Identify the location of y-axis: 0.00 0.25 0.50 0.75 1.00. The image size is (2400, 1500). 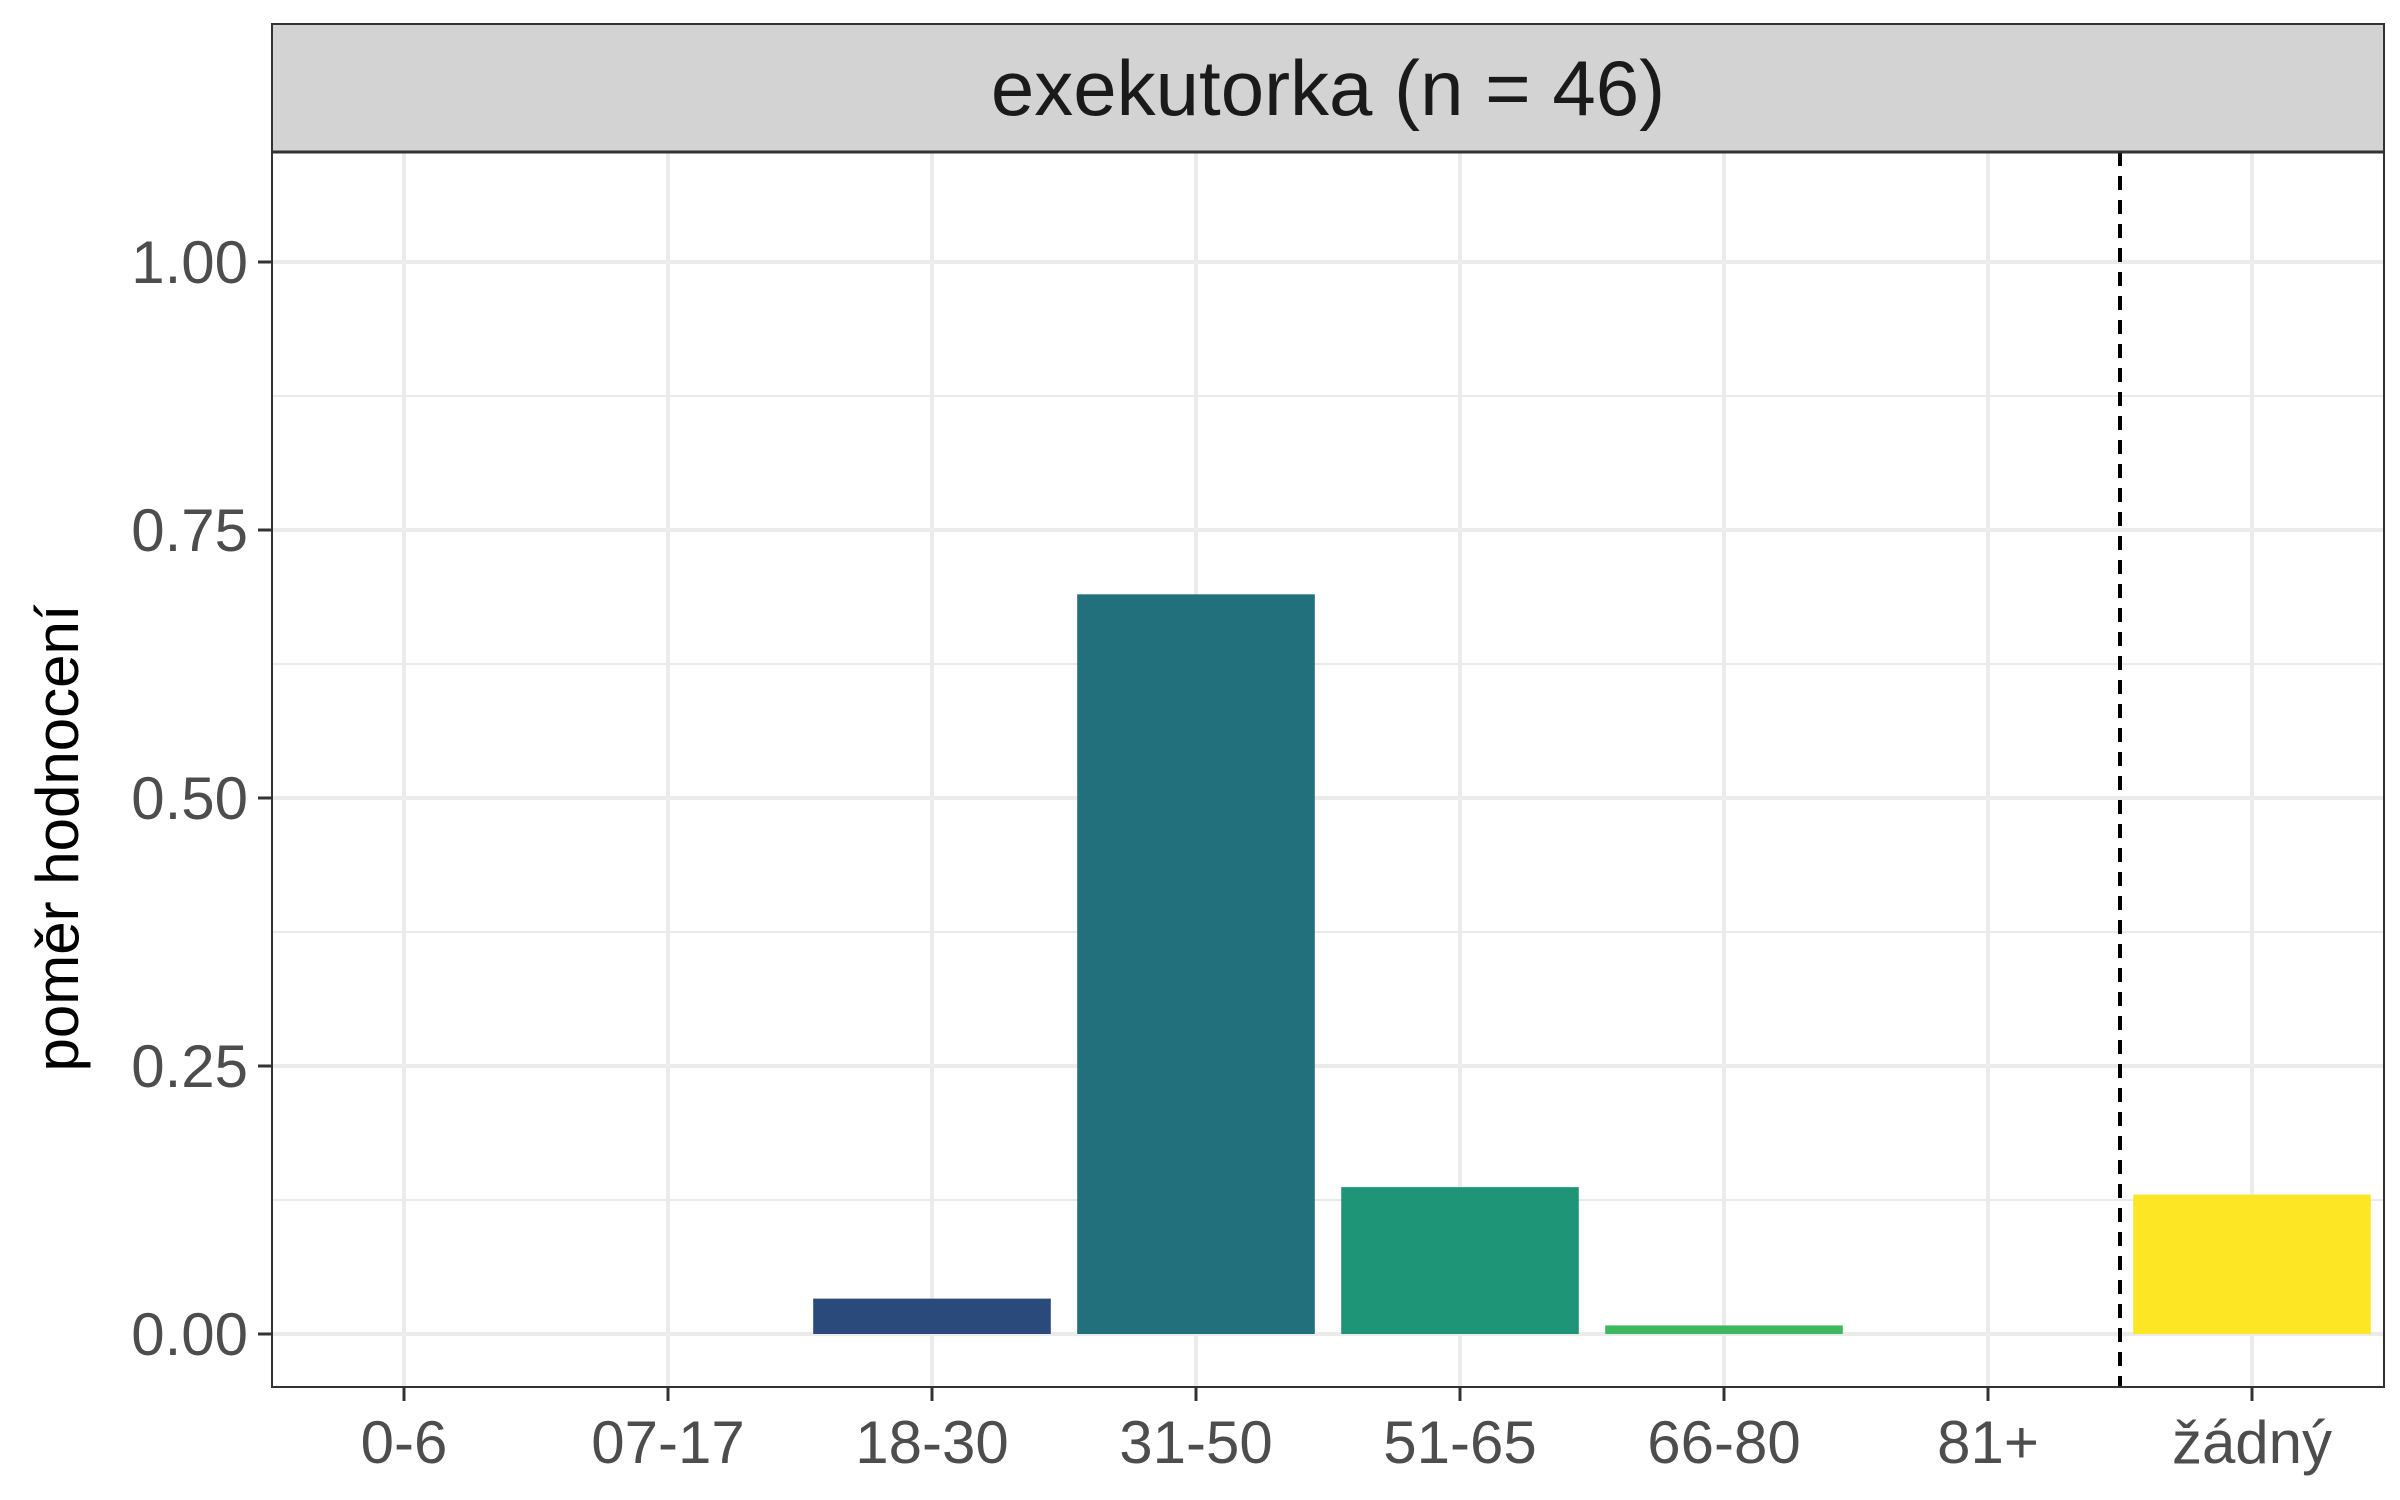
(201, 798).